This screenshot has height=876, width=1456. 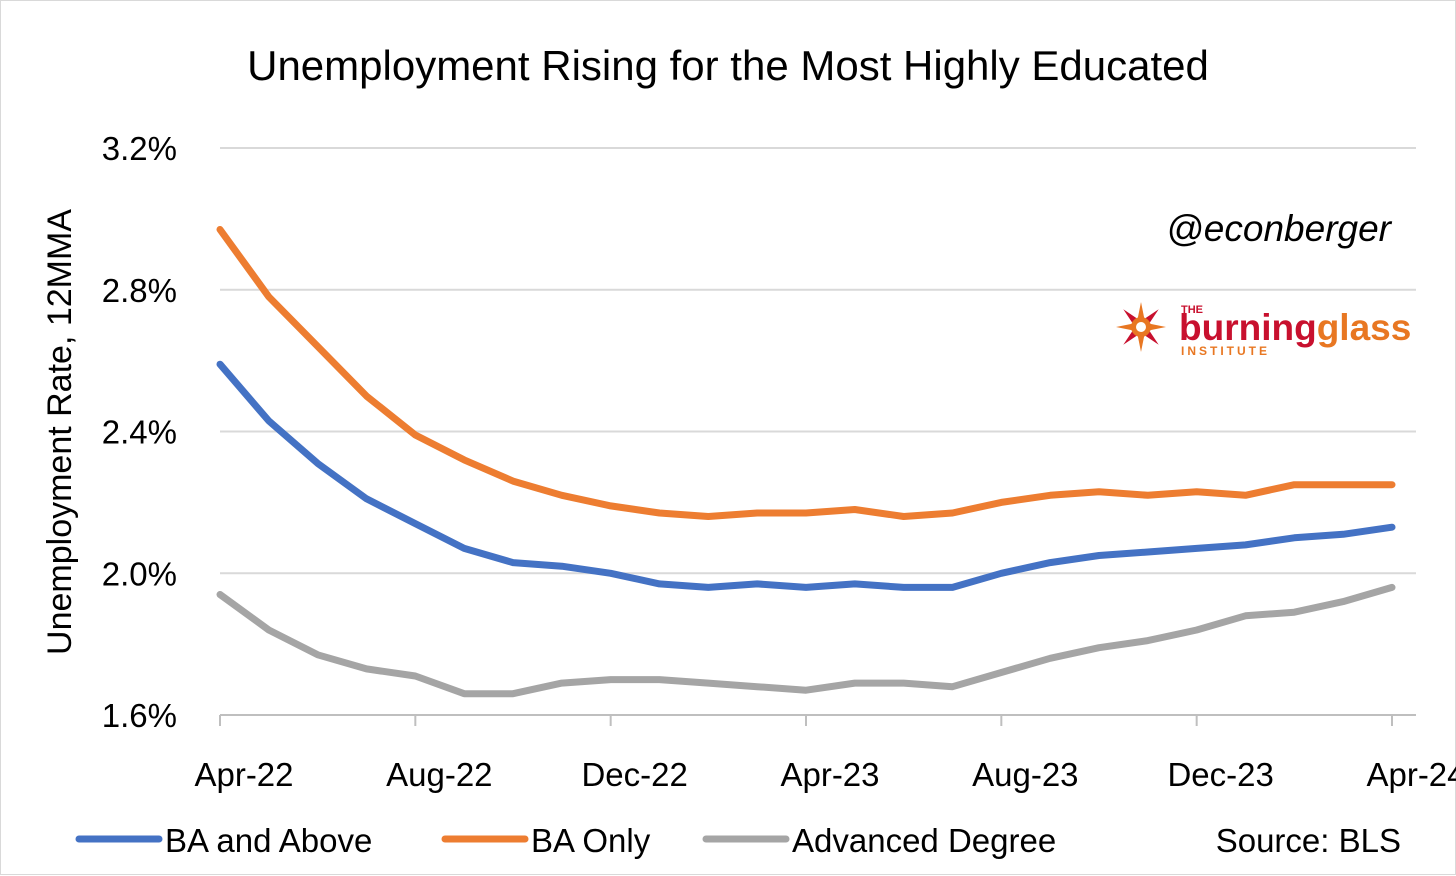 I want to click on legend-item-advanced-degree: Advanced Degree, so click(x=879, y=840).